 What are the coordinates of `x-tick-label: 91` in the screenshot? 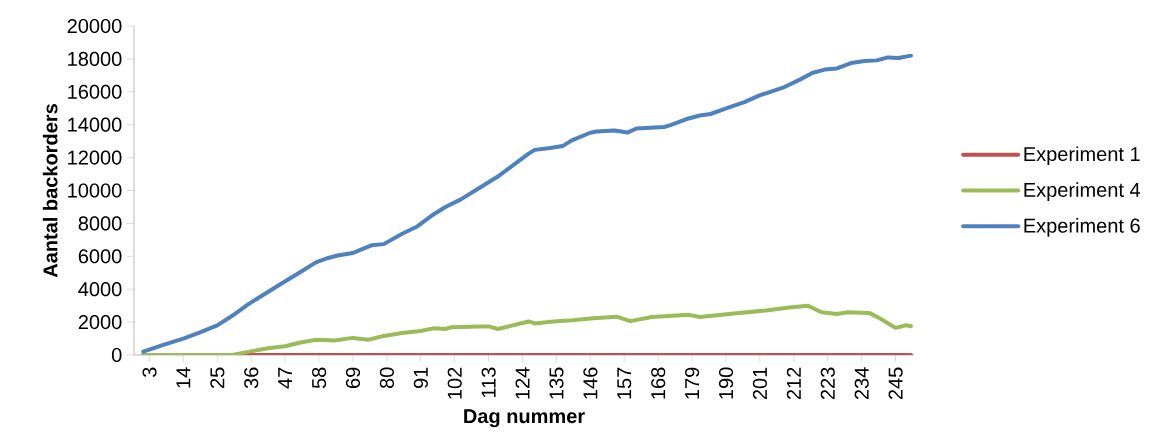 It's located at (420, 378).